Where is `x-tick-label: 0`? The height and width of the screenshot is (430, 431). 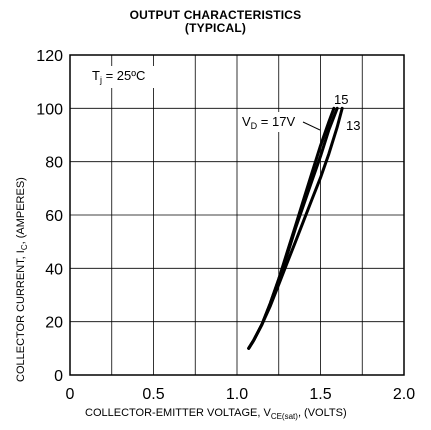
x-tick-label: 0 is located at coordinates (70, 394).